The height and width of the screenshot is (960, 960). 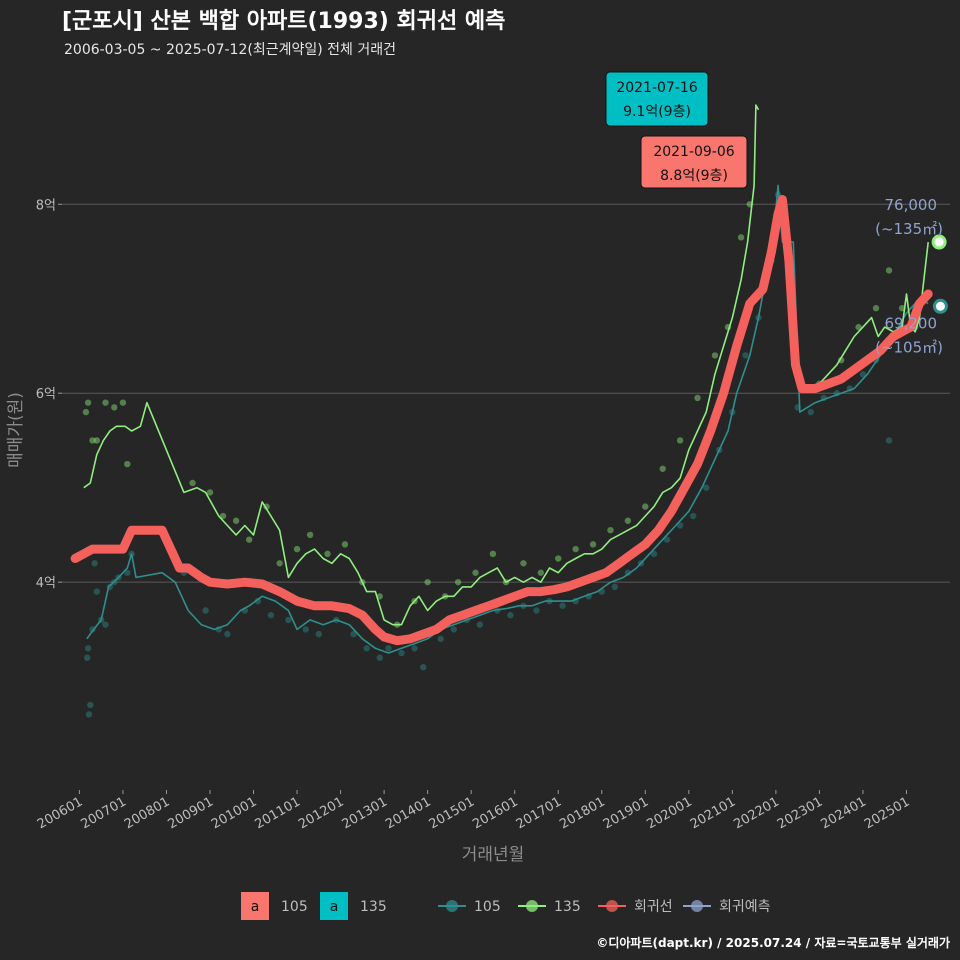 I want to click on legend: a 105 a 135 105 135 회귀선 회귀예측, so click(x=506, y=906).